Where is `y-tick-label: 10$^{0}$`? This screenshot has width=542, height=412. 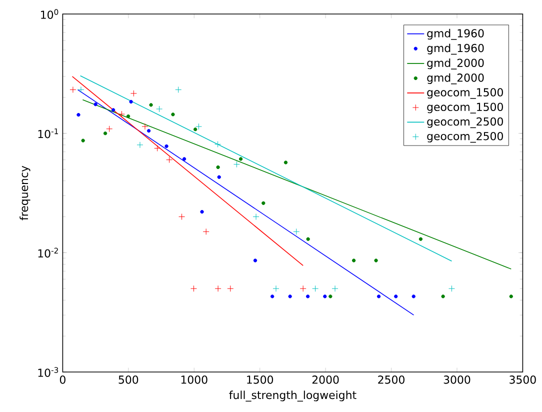 y-tick-label: 10$^{0}$ is located at coordinates (49, 14).